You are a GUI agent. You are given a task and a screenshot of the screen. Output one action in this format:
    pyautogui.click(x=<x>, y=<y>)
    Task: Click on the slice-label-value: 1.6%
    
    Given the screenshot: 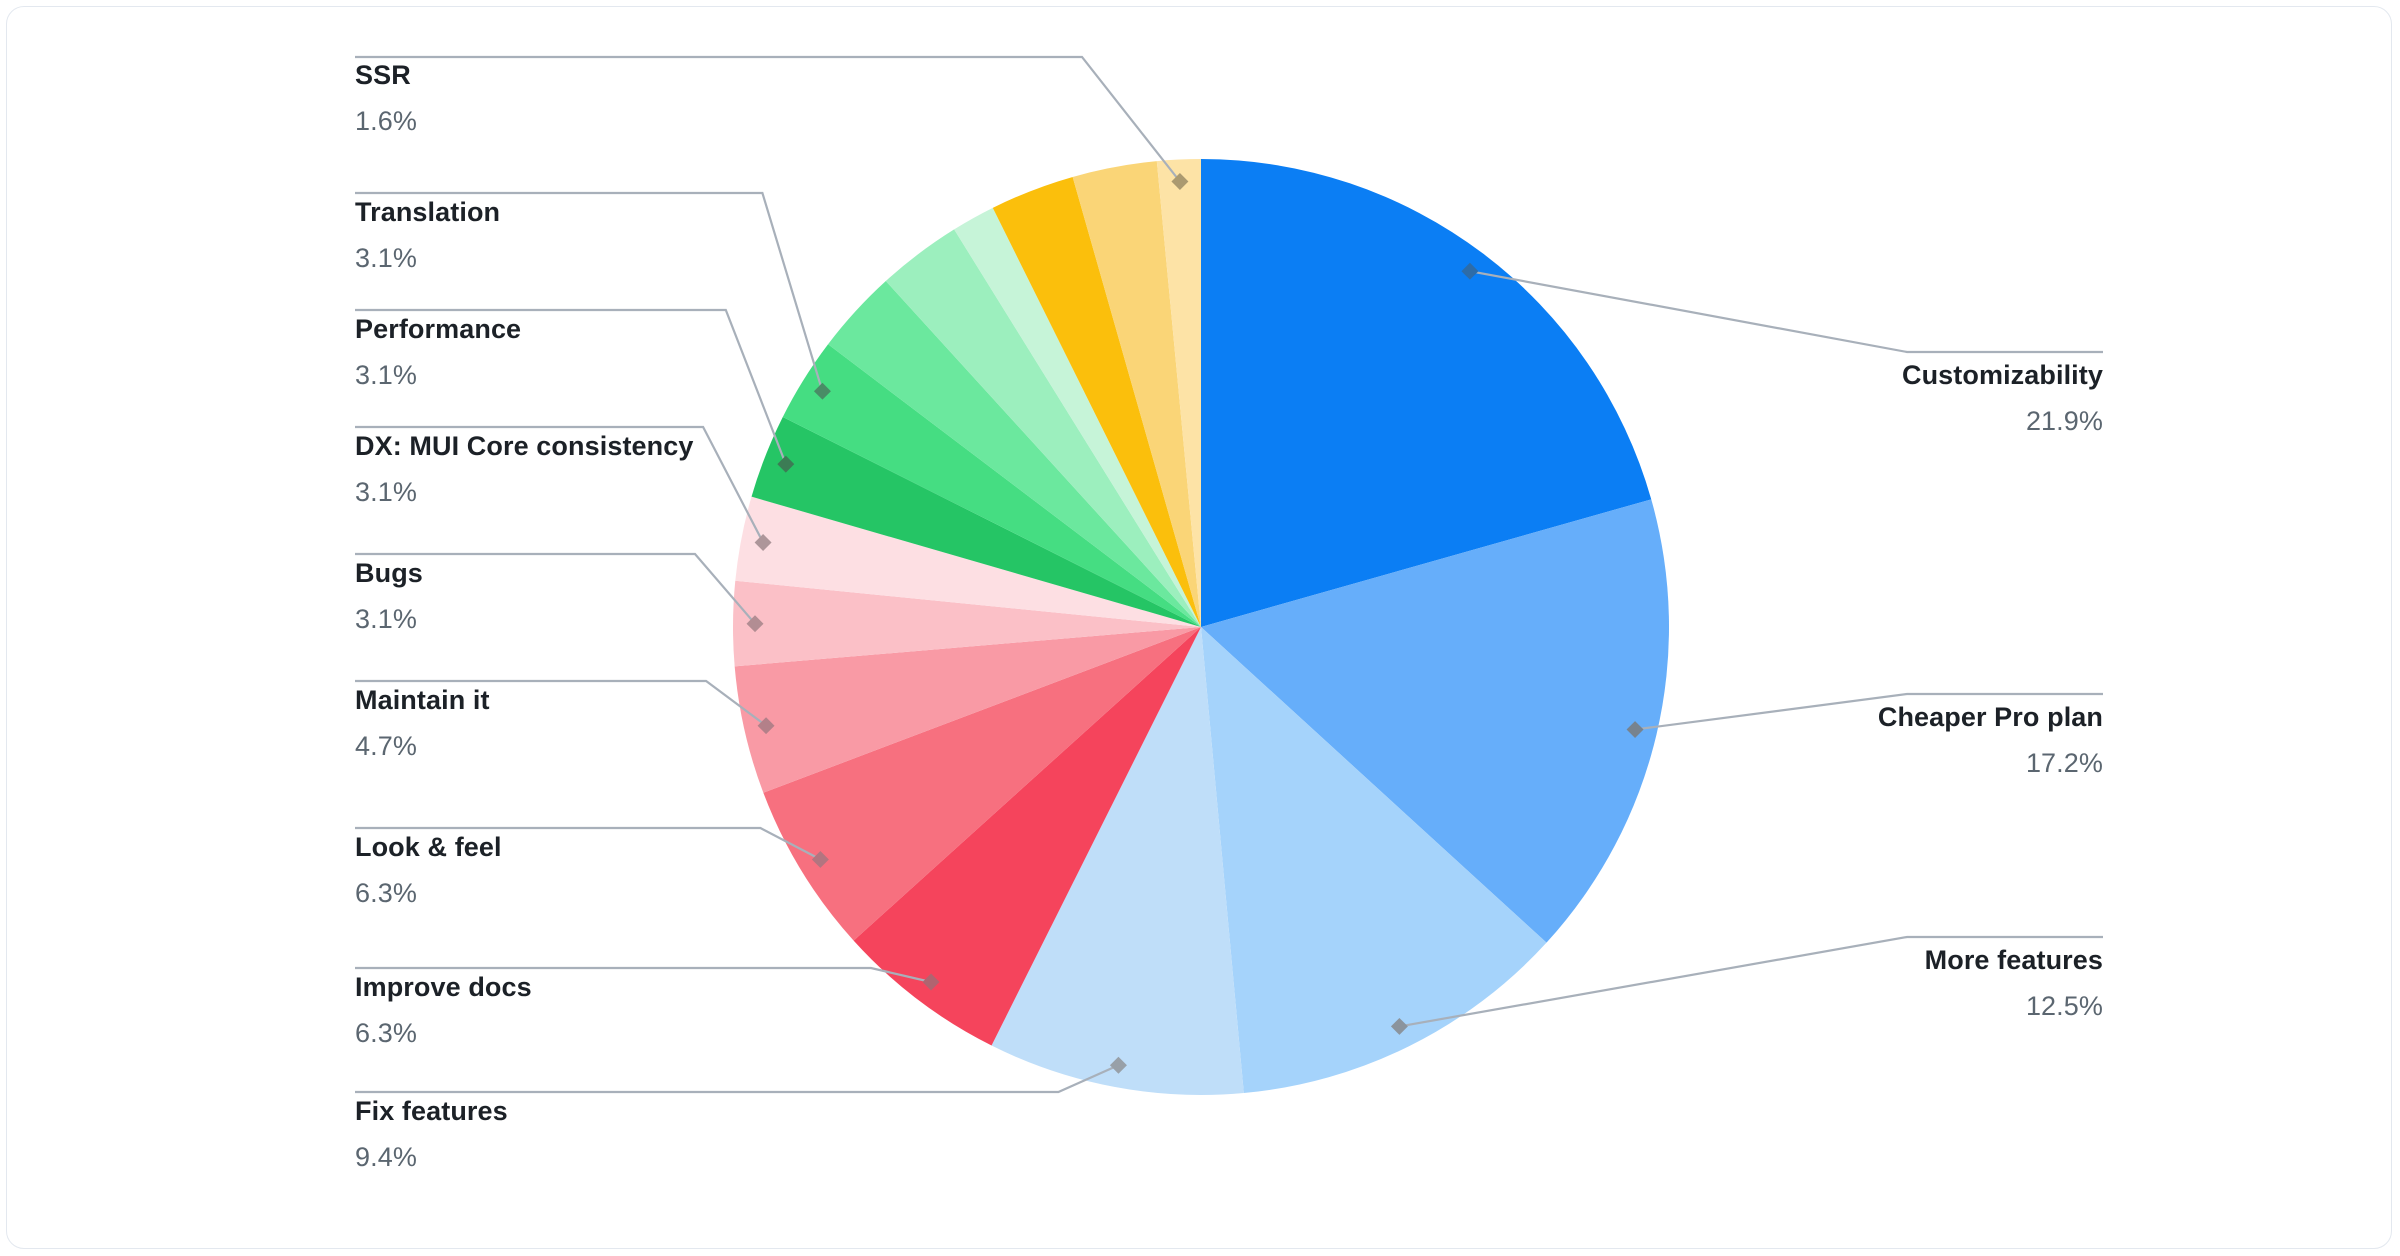 What is the action you would take?
    pyautogui.click(x=386, y=121)
    